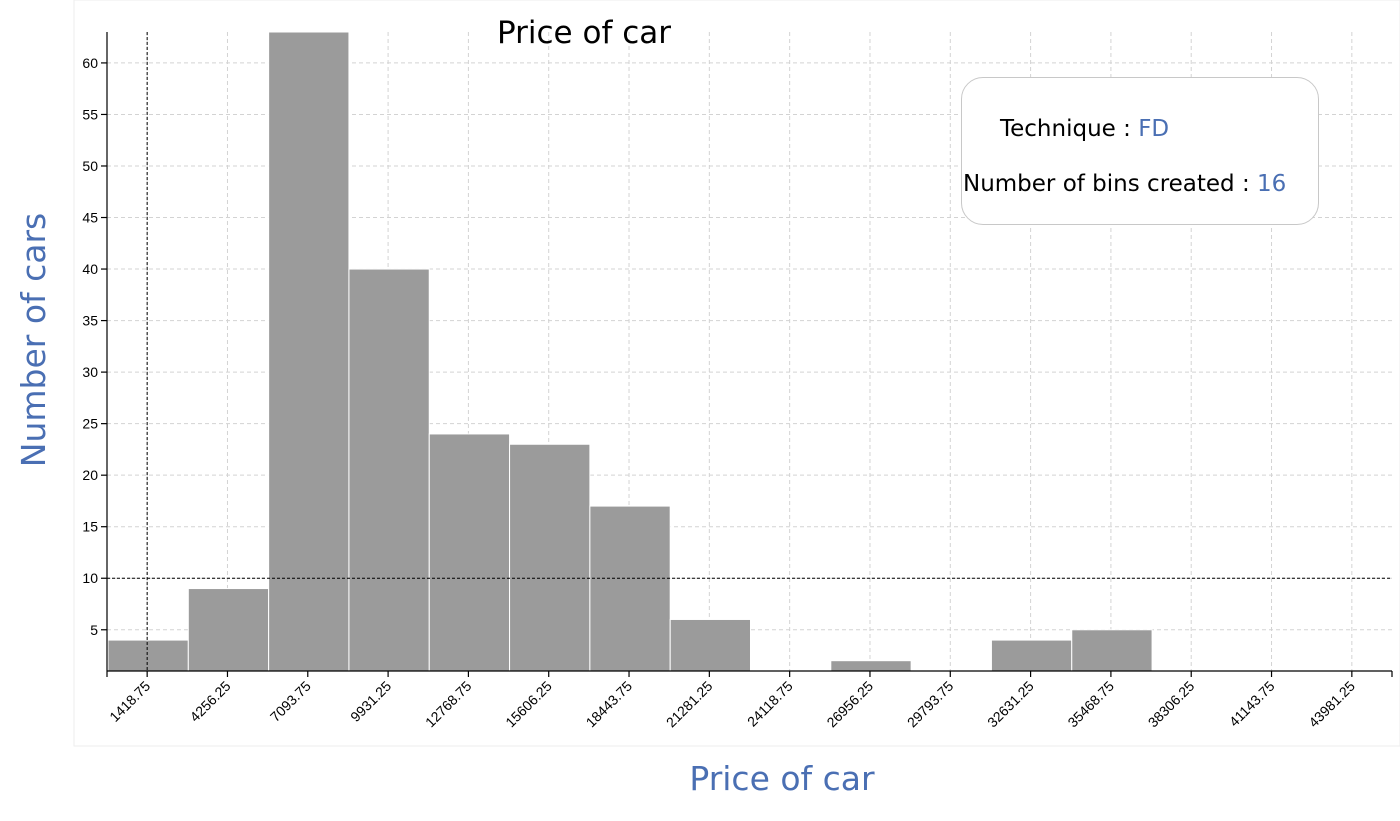  Describe the element at coordinates (1252, 704) in the screenshot. I see `x-tick-label: 41143.75` at that location.